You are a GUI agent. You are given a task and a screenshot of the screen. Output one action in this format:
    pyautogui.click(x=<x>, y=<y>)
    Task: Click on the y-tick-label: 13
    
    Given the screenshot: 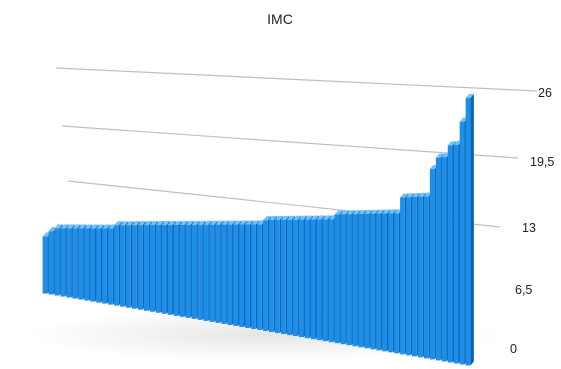 What is the action you would take?
    pyautogui.click(x=529, y=228)
    